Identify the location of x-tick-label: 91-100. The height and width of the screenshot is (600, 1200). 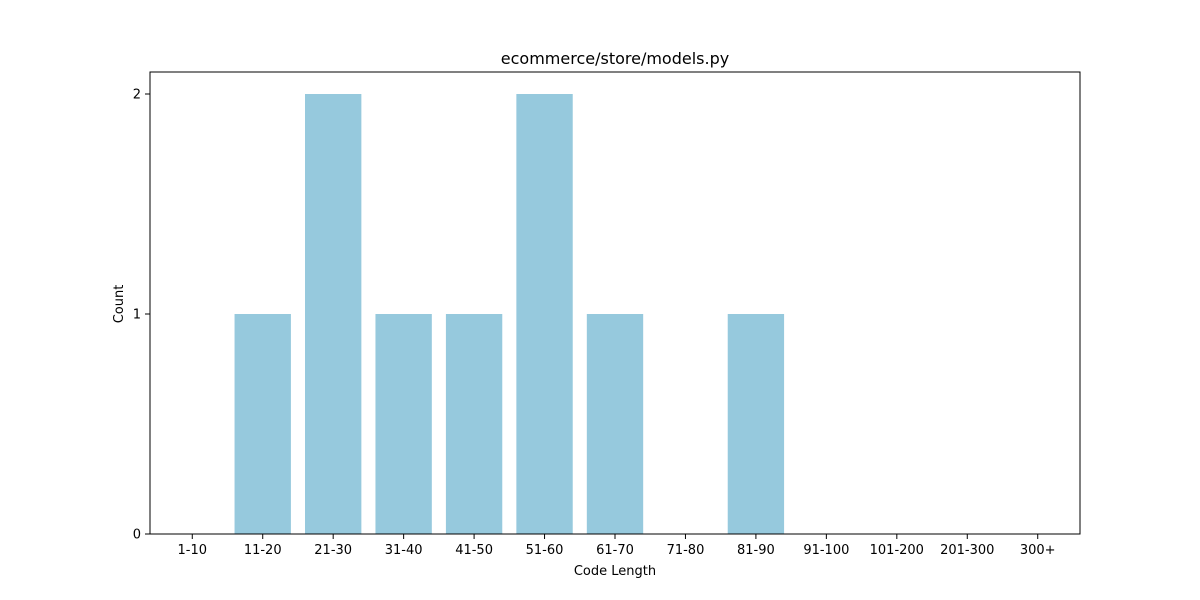
(826, 550).